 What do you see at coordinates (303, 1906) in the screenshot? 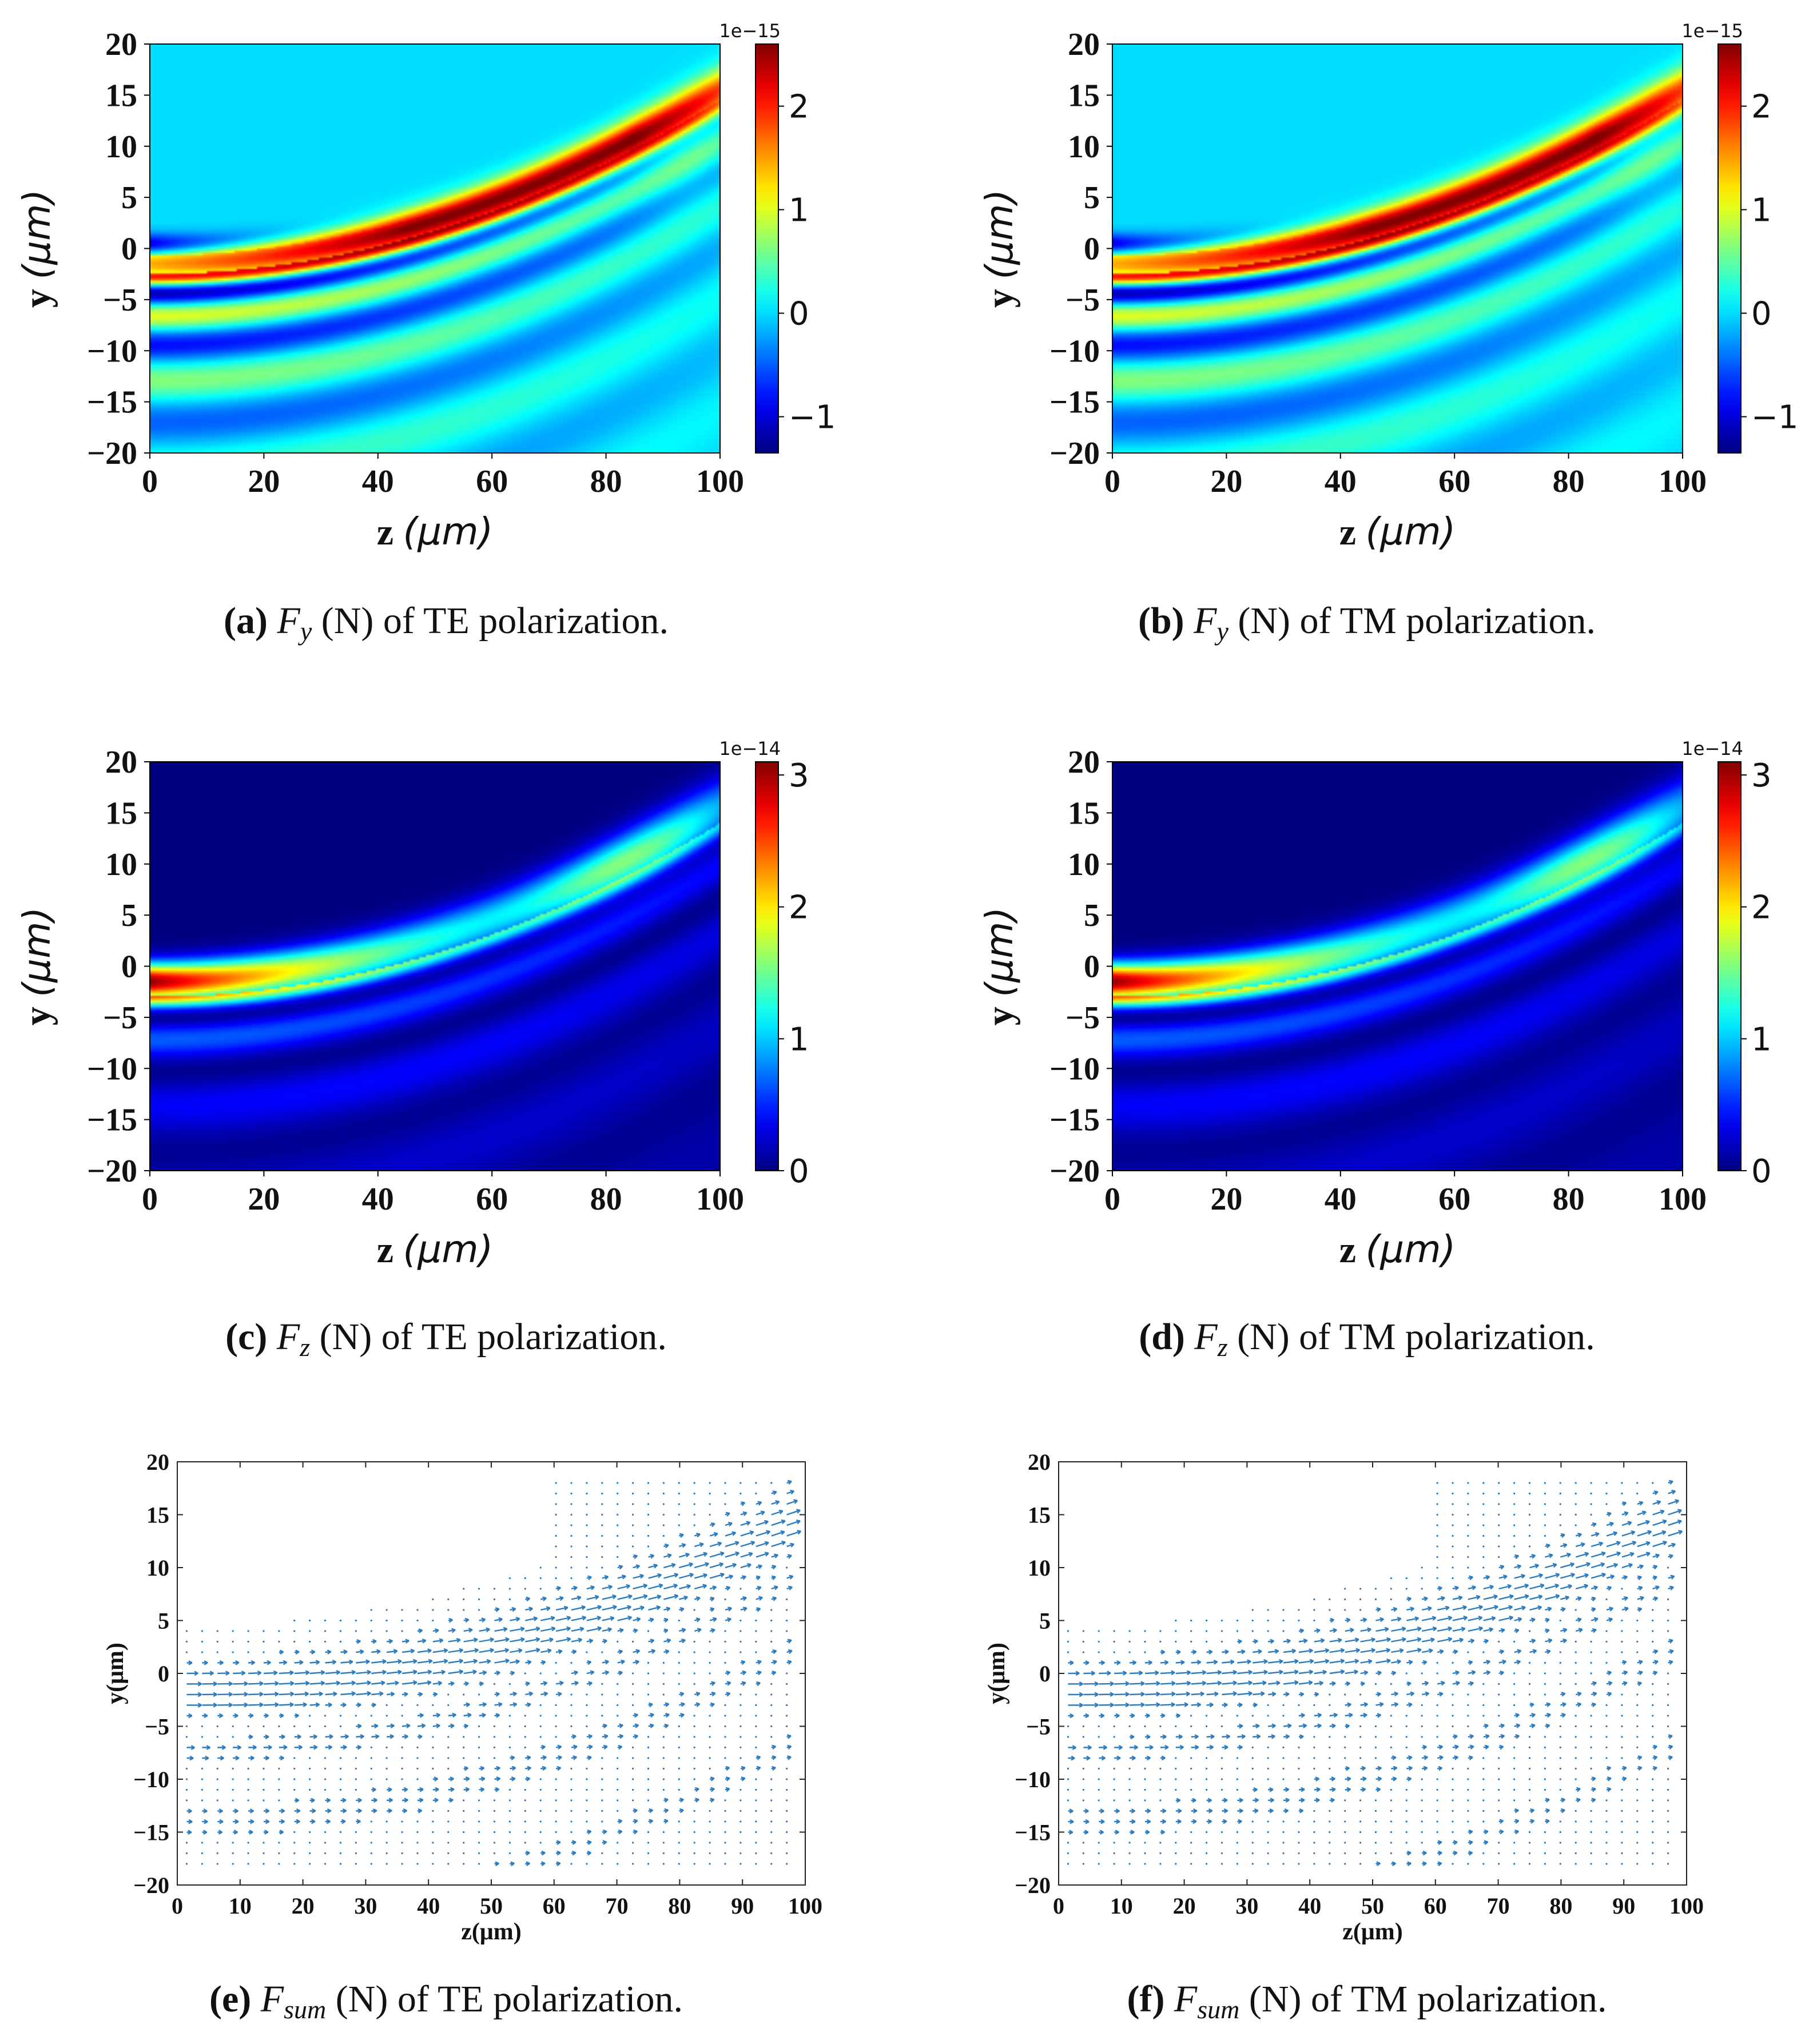
I see `x-tick-label-e: 20` at bounding box center [303, 1906].